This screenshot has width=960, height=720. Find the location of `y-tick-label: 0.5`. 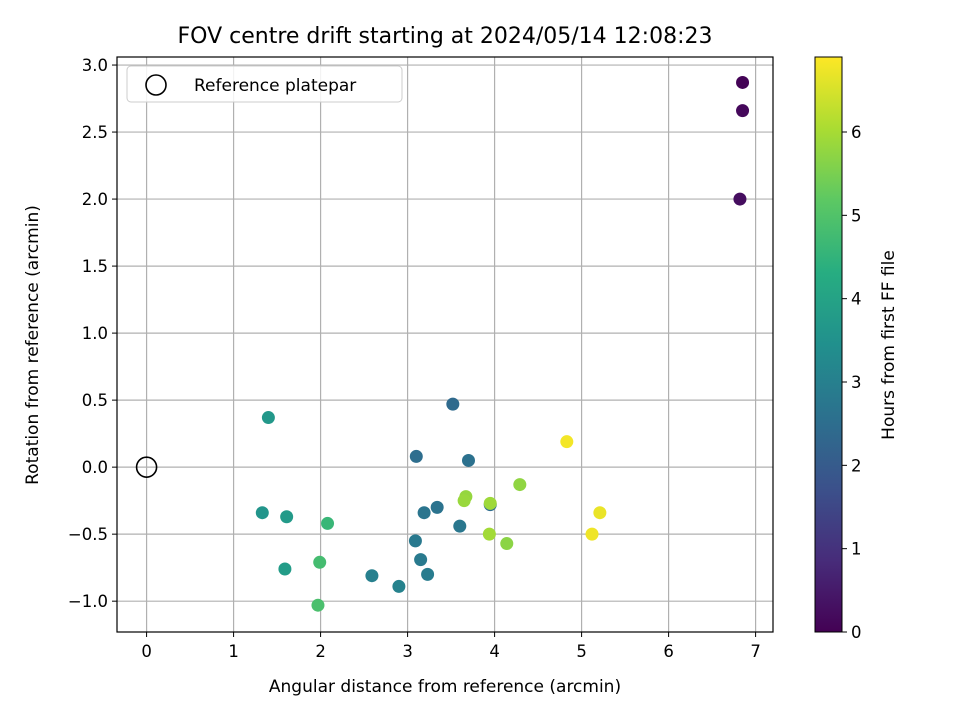

y-tick-label: 0.5 is located at coordinates (95, 400).